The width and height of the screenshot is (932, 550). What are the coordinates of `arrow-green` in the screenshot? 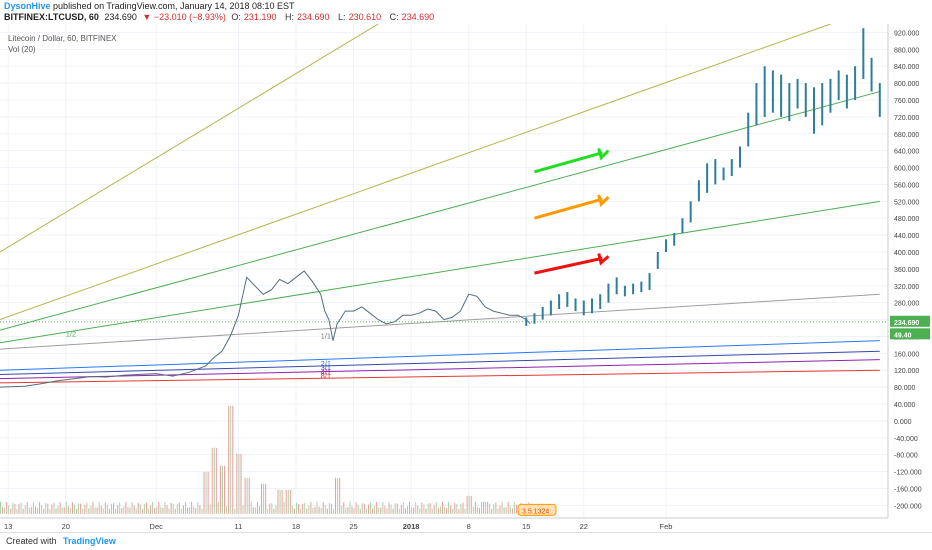 It's located at (568, 162).